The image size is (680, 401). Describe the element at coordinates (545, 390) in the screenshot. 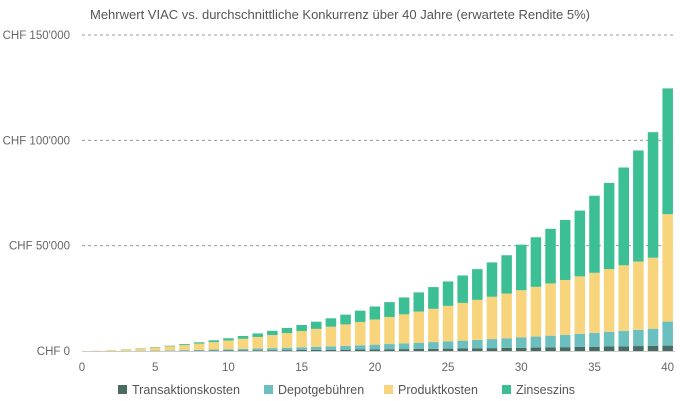

I see `legend-label: Zinseszins` at that location.